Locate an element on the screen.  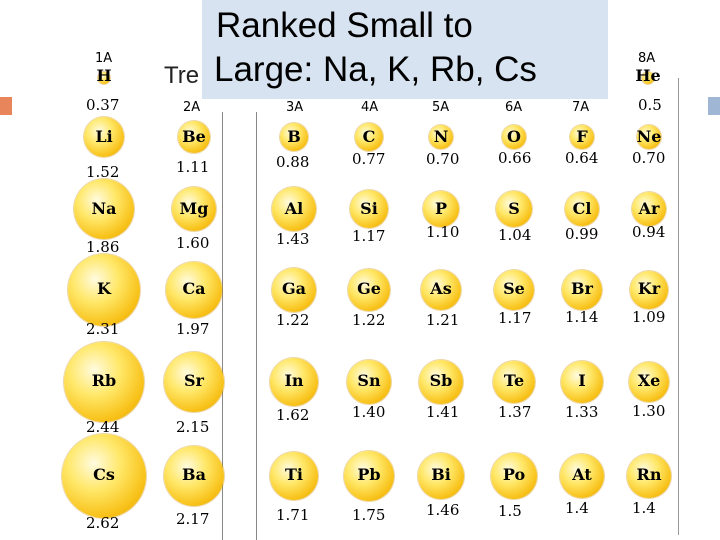
atomic-radius-i: 1.33 is located at coordinates (582, 412).